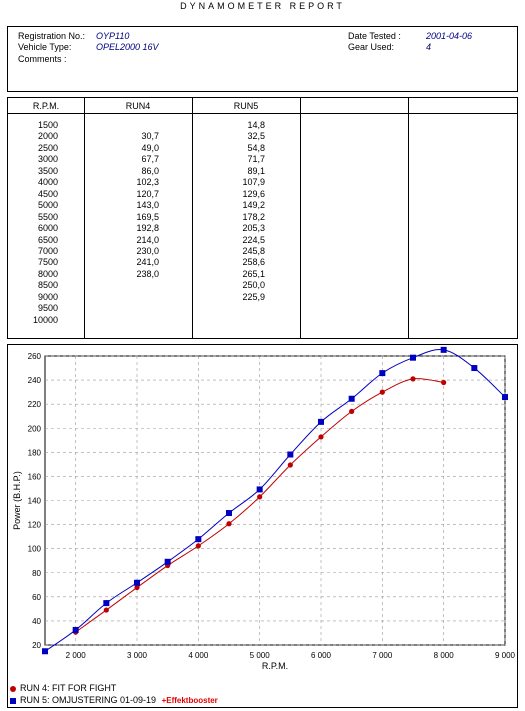  What do you see at coordinates (275, 666) in the screenshot?
I see `x-axis-label: R.P.M.` at bounding box center [275, 666].